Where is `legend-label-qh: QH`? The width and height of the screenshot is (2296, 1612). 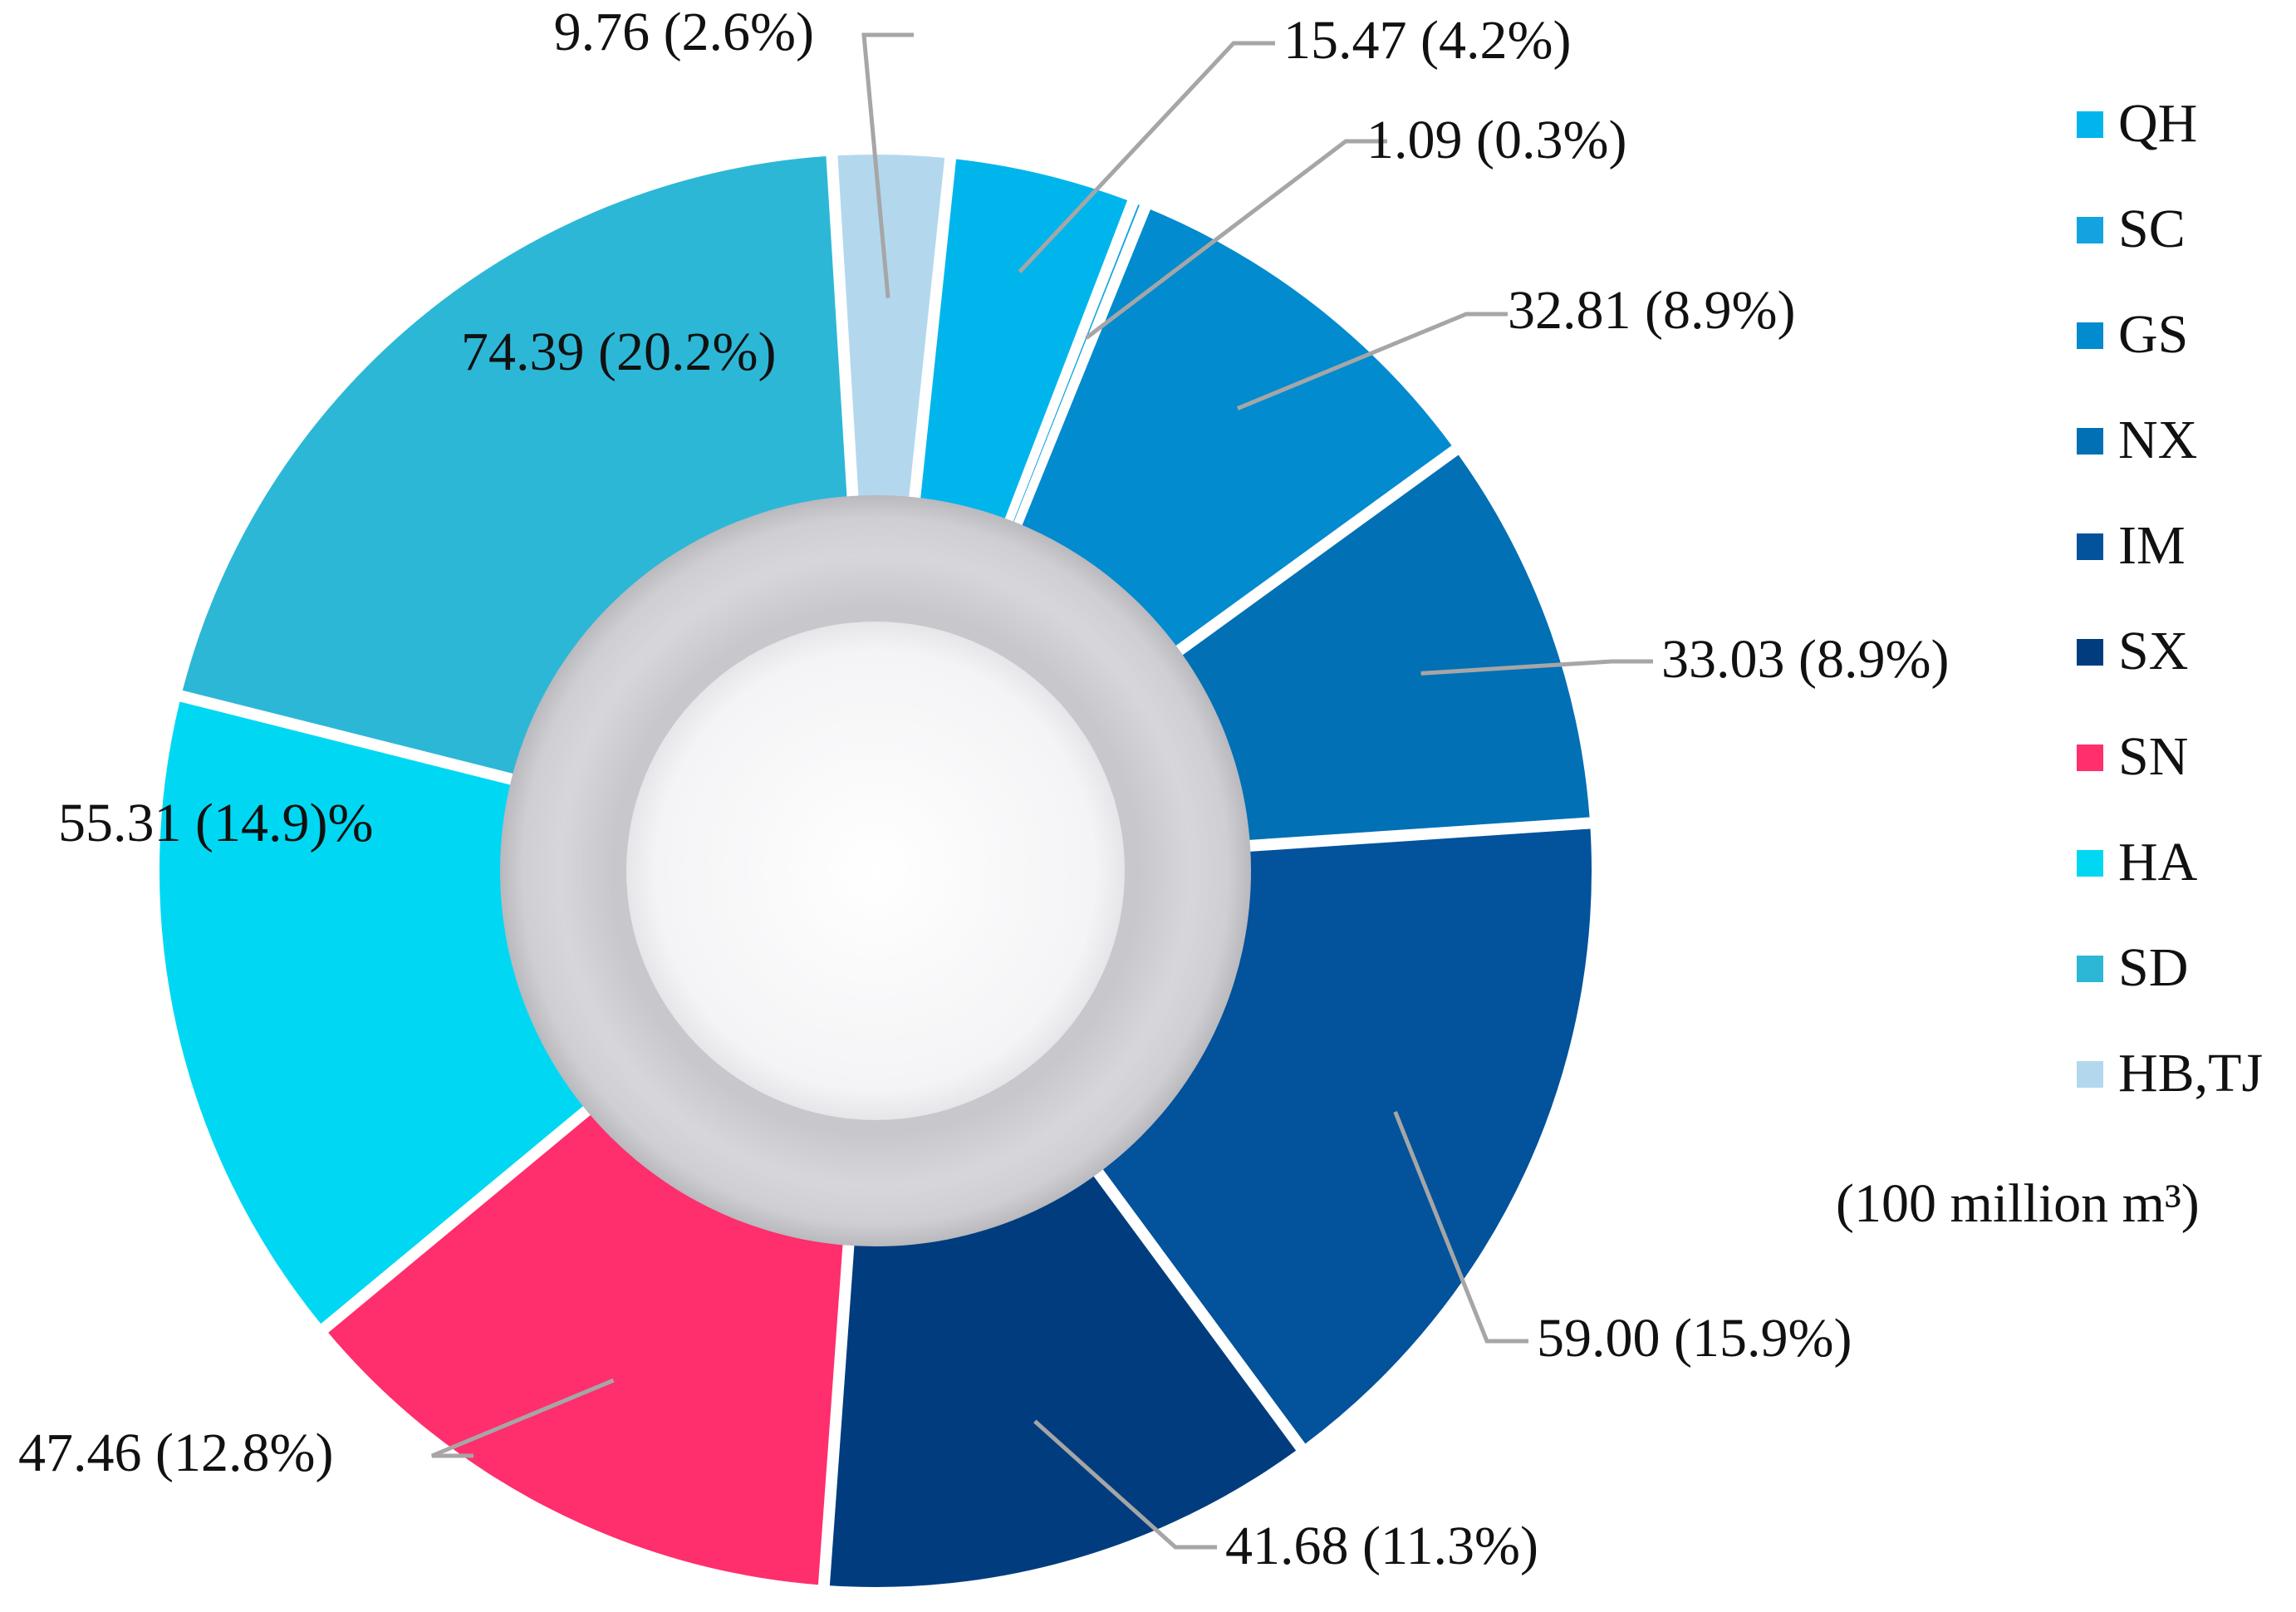 legend-label-qh: QH is located at coordinates (2157, 123).